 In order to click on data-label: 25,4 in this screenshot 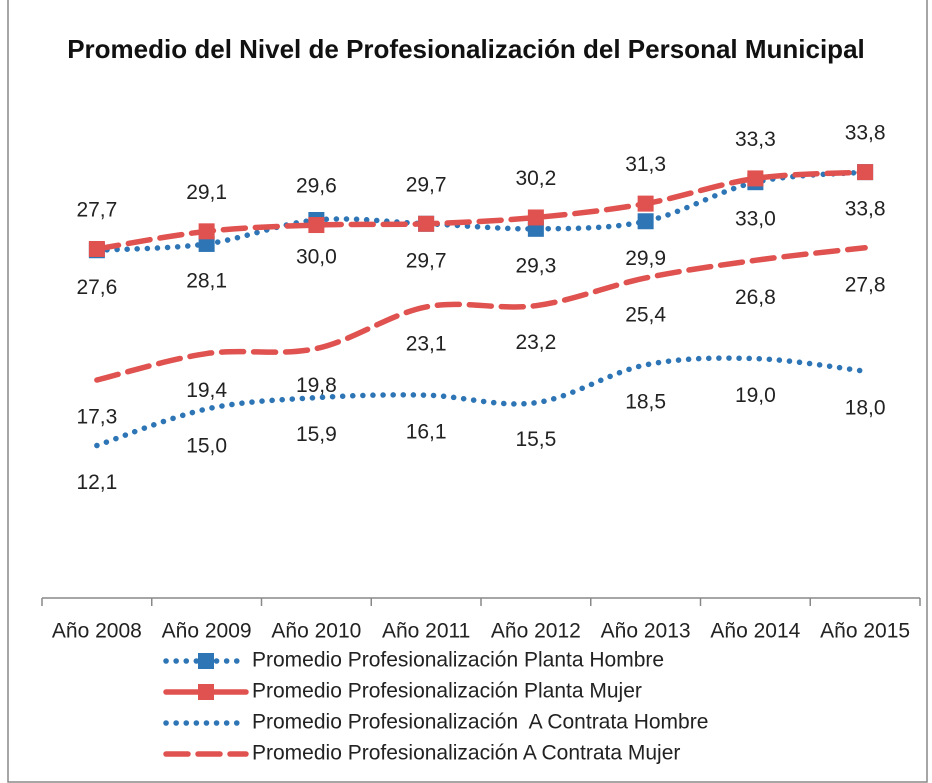, I will do `click(645, 315)`.